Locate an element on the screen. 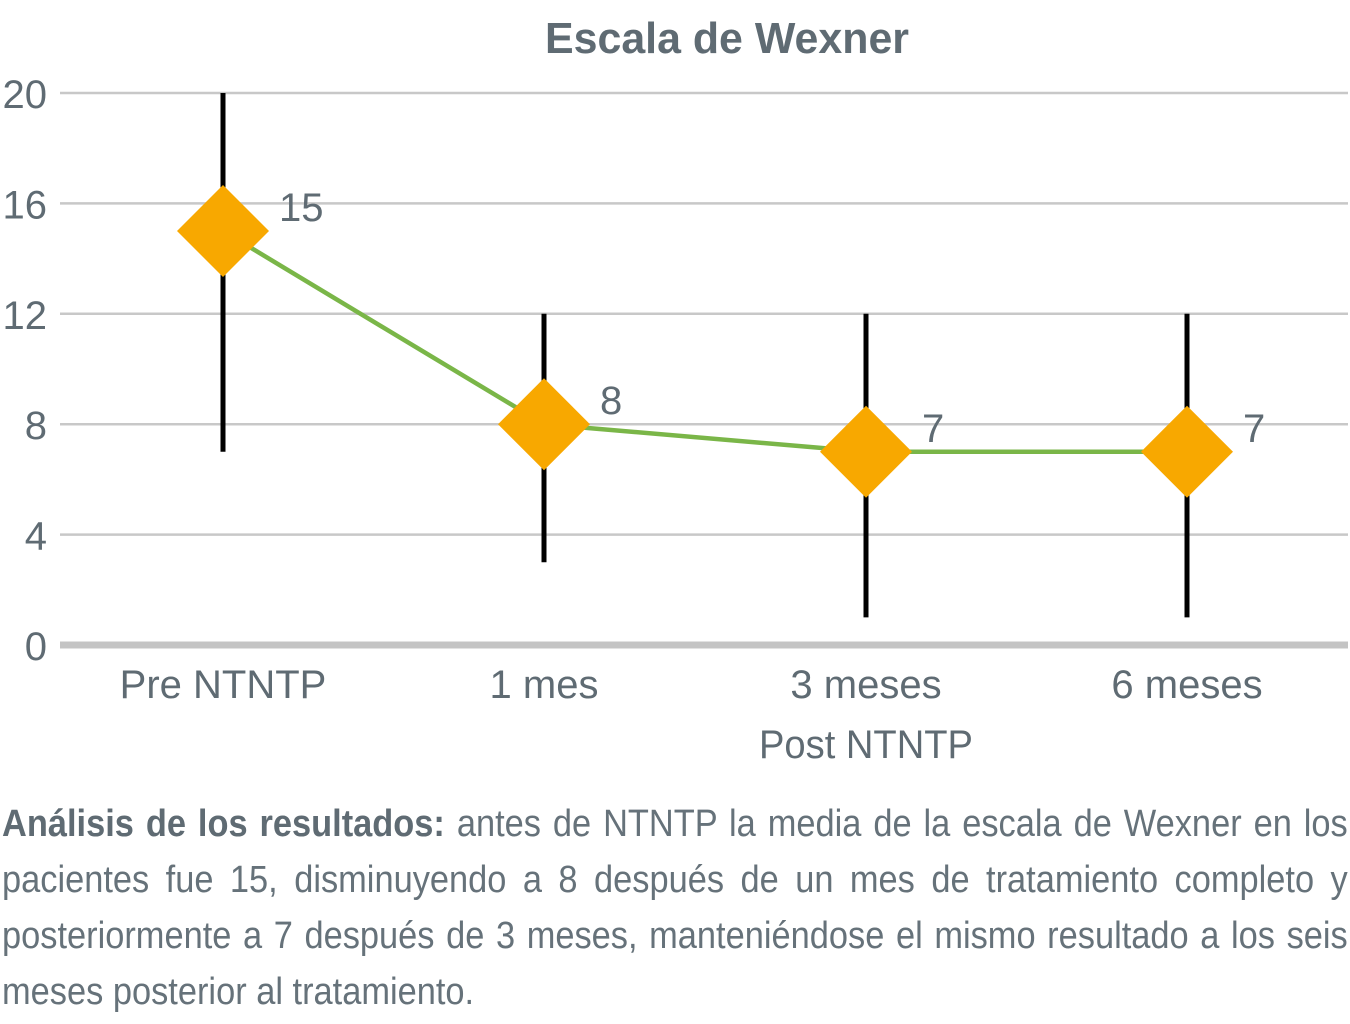 Image resolution: width=1350 pixels, height=1024 pixels. data-label-3: 7 is located at coordinates (933, 429).